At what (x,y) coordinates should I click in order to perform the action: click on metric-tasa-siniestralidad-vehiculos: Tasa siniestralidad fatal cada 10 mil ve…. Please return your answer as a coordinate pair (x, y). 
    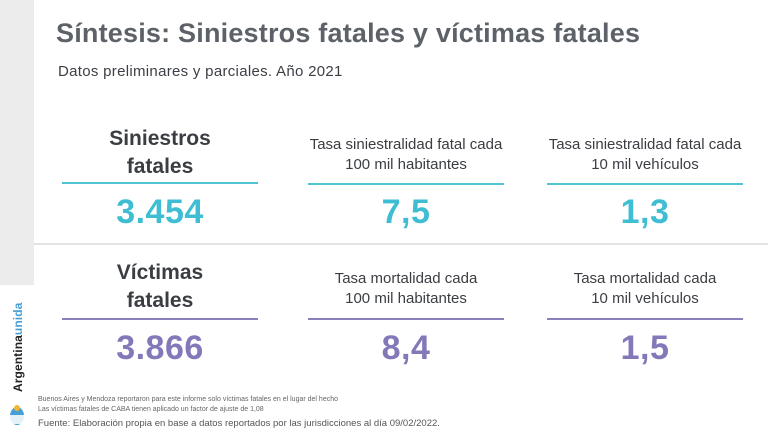
    Looking at the image, I should click on (645, 183).